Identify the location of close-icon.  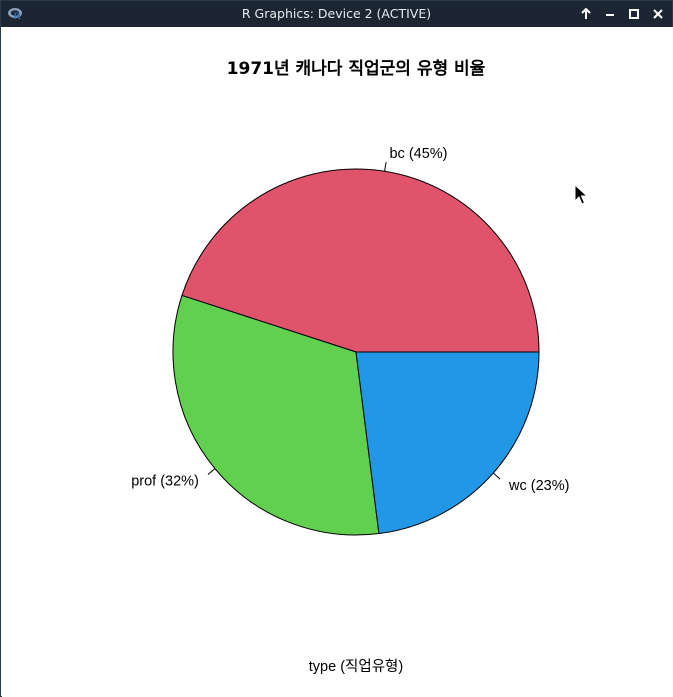
(658, 14).